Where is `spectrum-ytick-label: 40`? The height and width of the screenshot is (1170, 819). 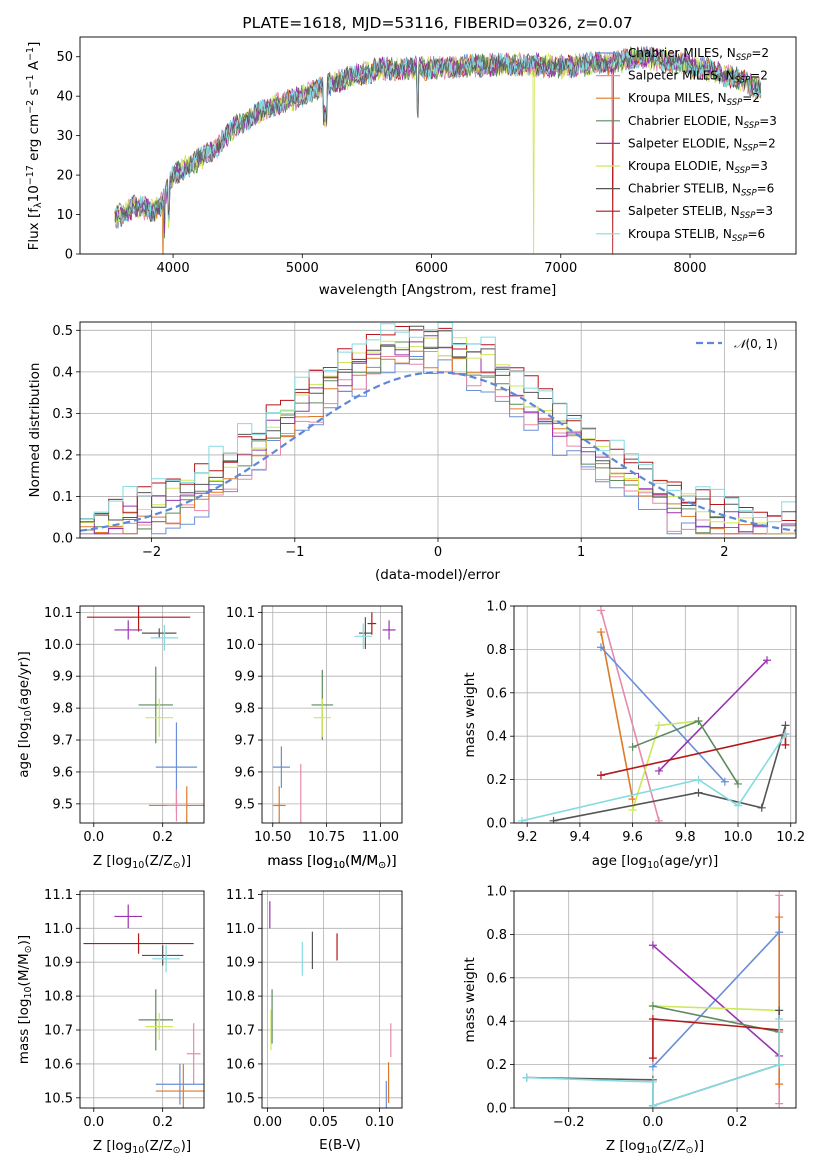
spectrum-ytick-label: 40 is located at coordinates (64, 97).